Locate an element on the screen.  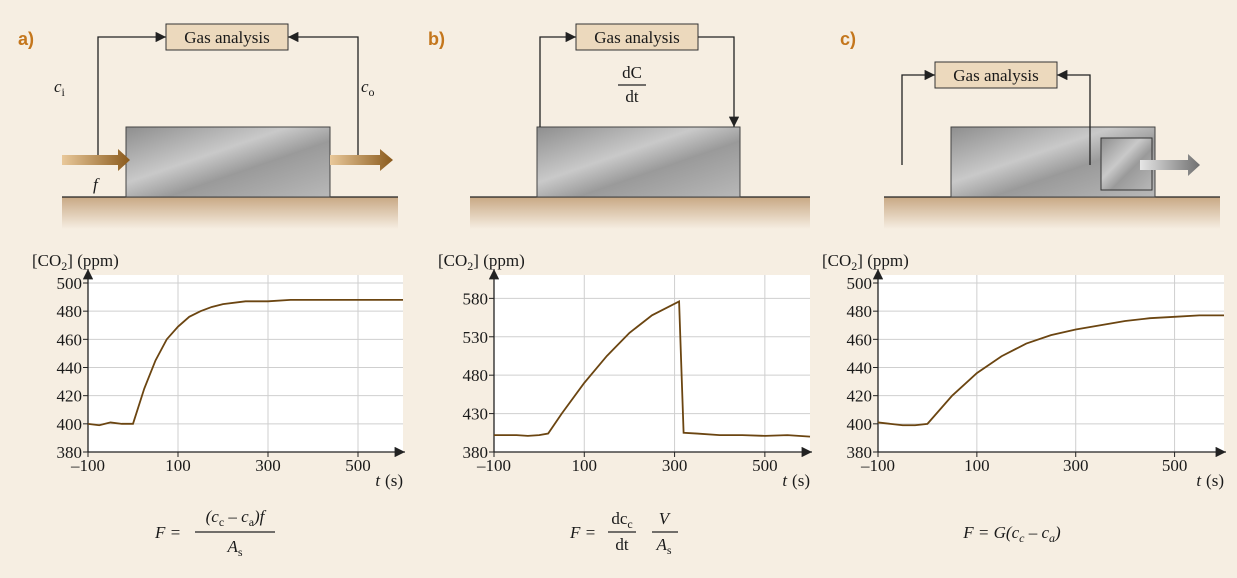
panel-label: c) is located at coordinates (848, 39).